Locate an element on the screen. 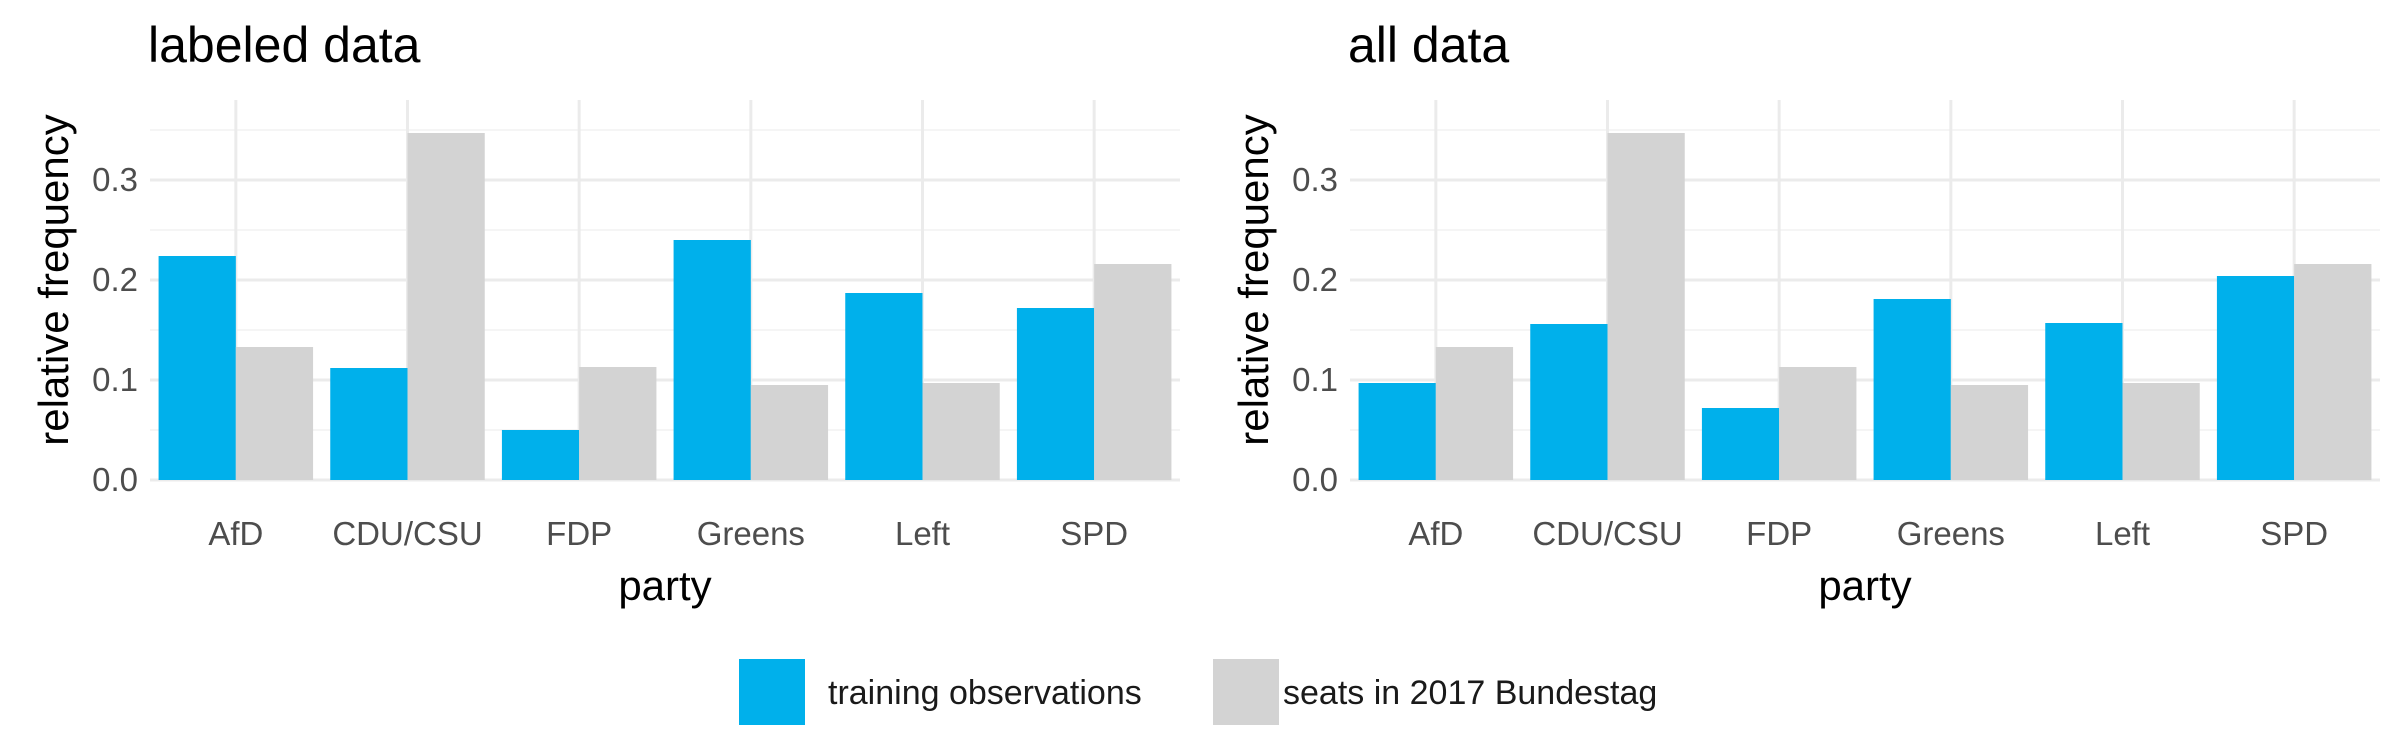  chart-title: all data is located at coordinates (1428, 45).